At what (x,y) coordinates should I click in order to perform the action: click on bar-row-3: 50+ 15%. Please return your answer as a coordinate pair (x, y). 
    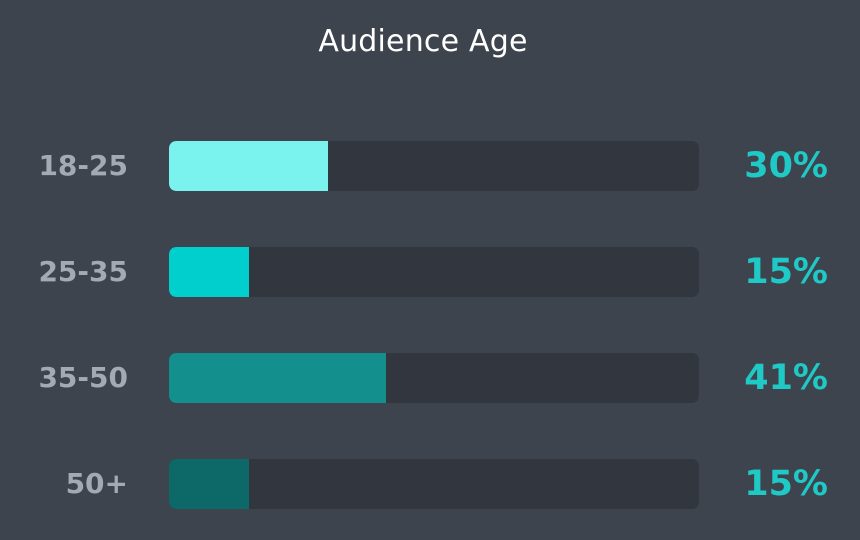
    Looking at the image, I should click on (430, 484).